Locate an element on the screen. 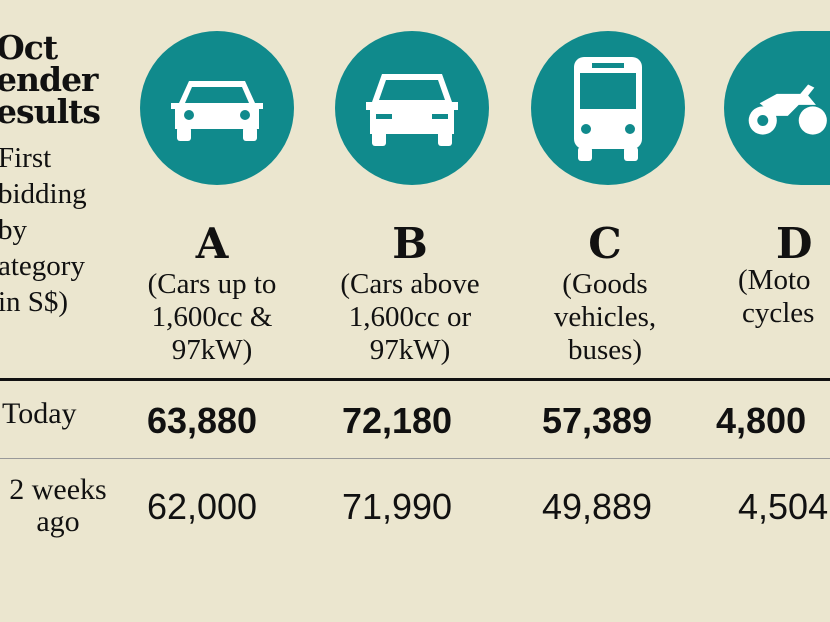  category-letter: C is located at coordinates (605, 243).